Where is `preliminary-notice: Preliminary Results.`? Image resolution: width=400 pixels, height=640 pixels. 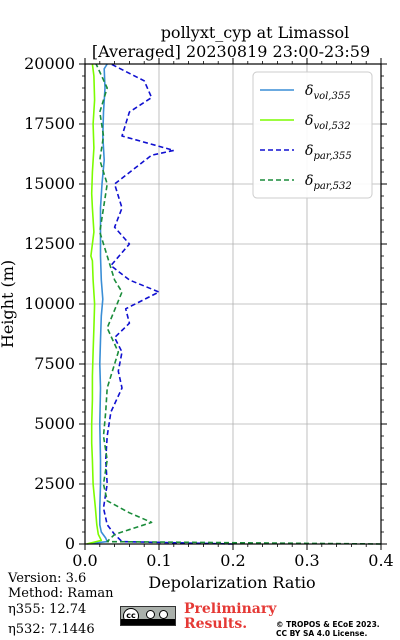 preliminary-notice: Preliminary Results. is located at coordinates (230, 617).